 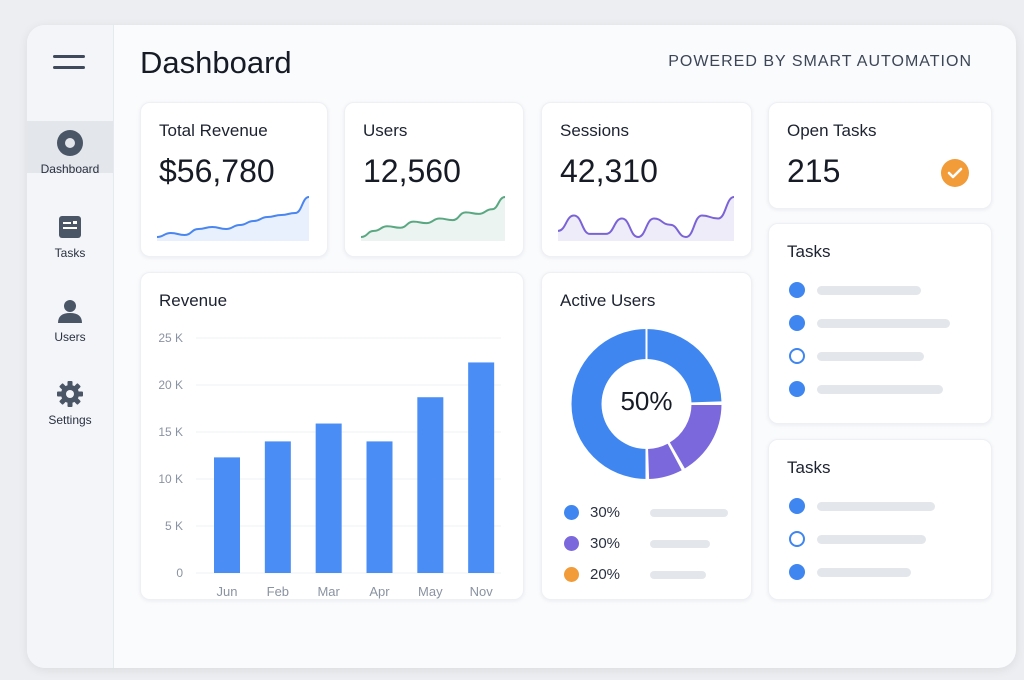 What do you see at coordinates (379, 591) in the screenshot?
I see `x-tick-label: Apr` at bounding box center [379, 591].